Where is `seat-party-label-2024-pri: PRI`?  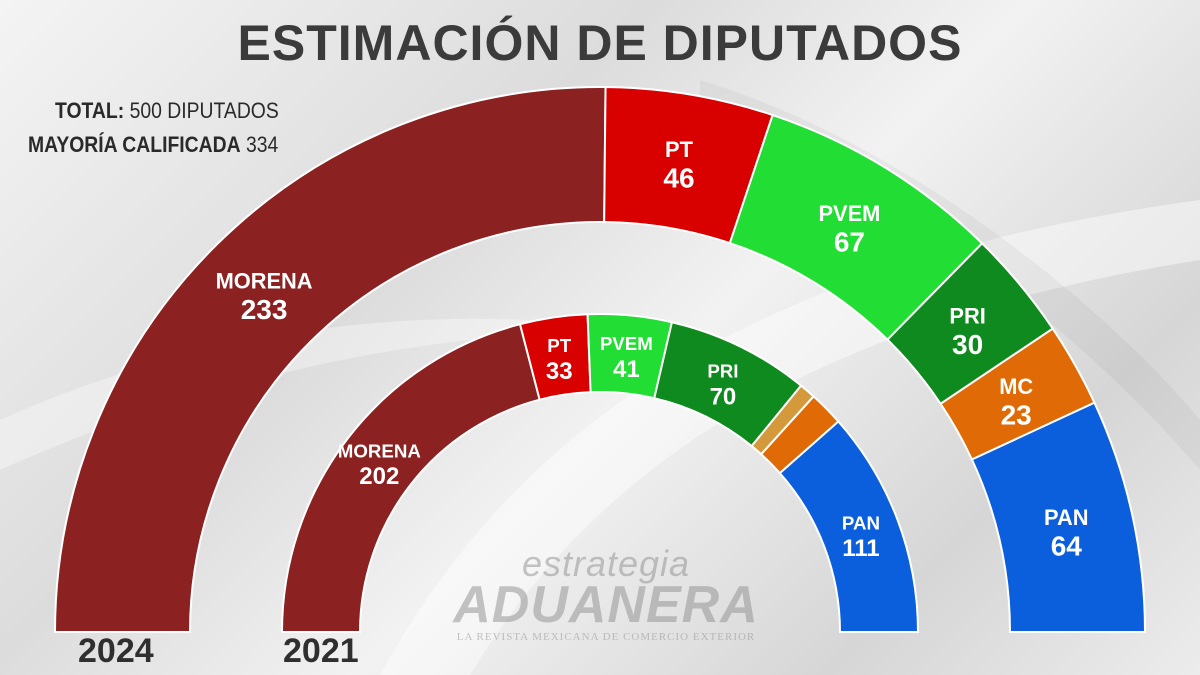
seat-party-label-2024-pri: PRI is located at coordinates (967, 315).